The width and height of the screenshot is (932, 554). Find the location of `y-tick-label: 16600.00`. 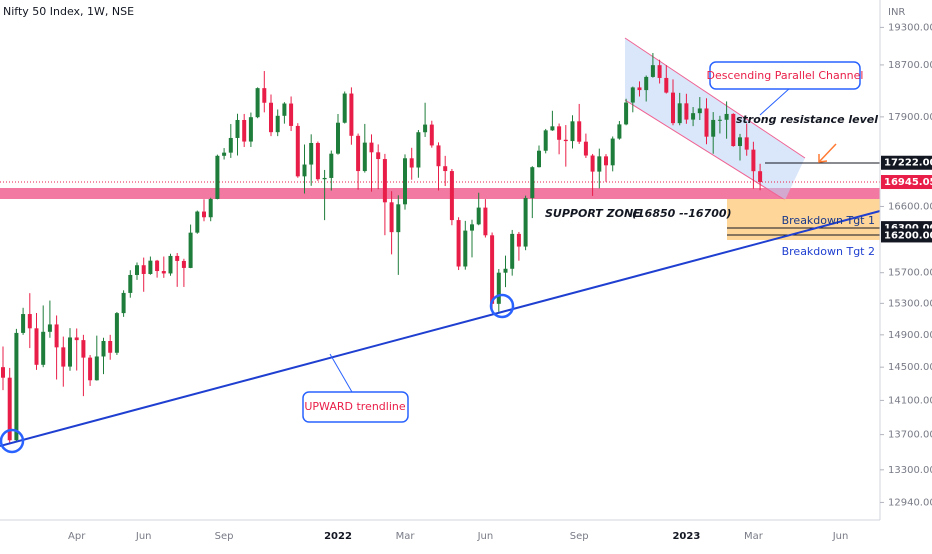

y-tick-label: 16600.00 is located at coordinates (910, 206).